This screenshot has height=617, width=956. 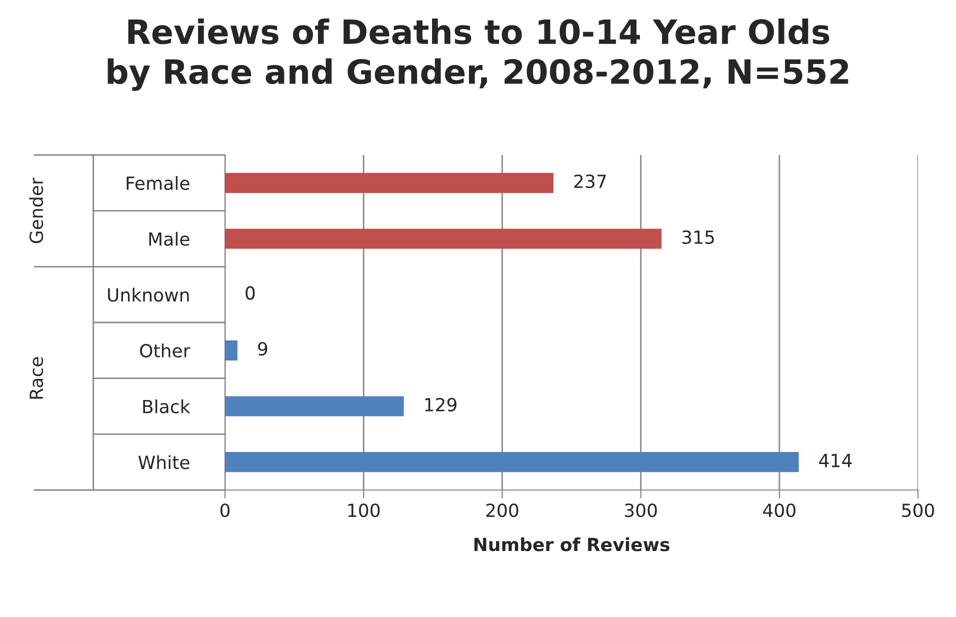 What do you see at coordinates (36, 211) in the screenshot?
I see `text: Gender` at bounding box center [36, 211].